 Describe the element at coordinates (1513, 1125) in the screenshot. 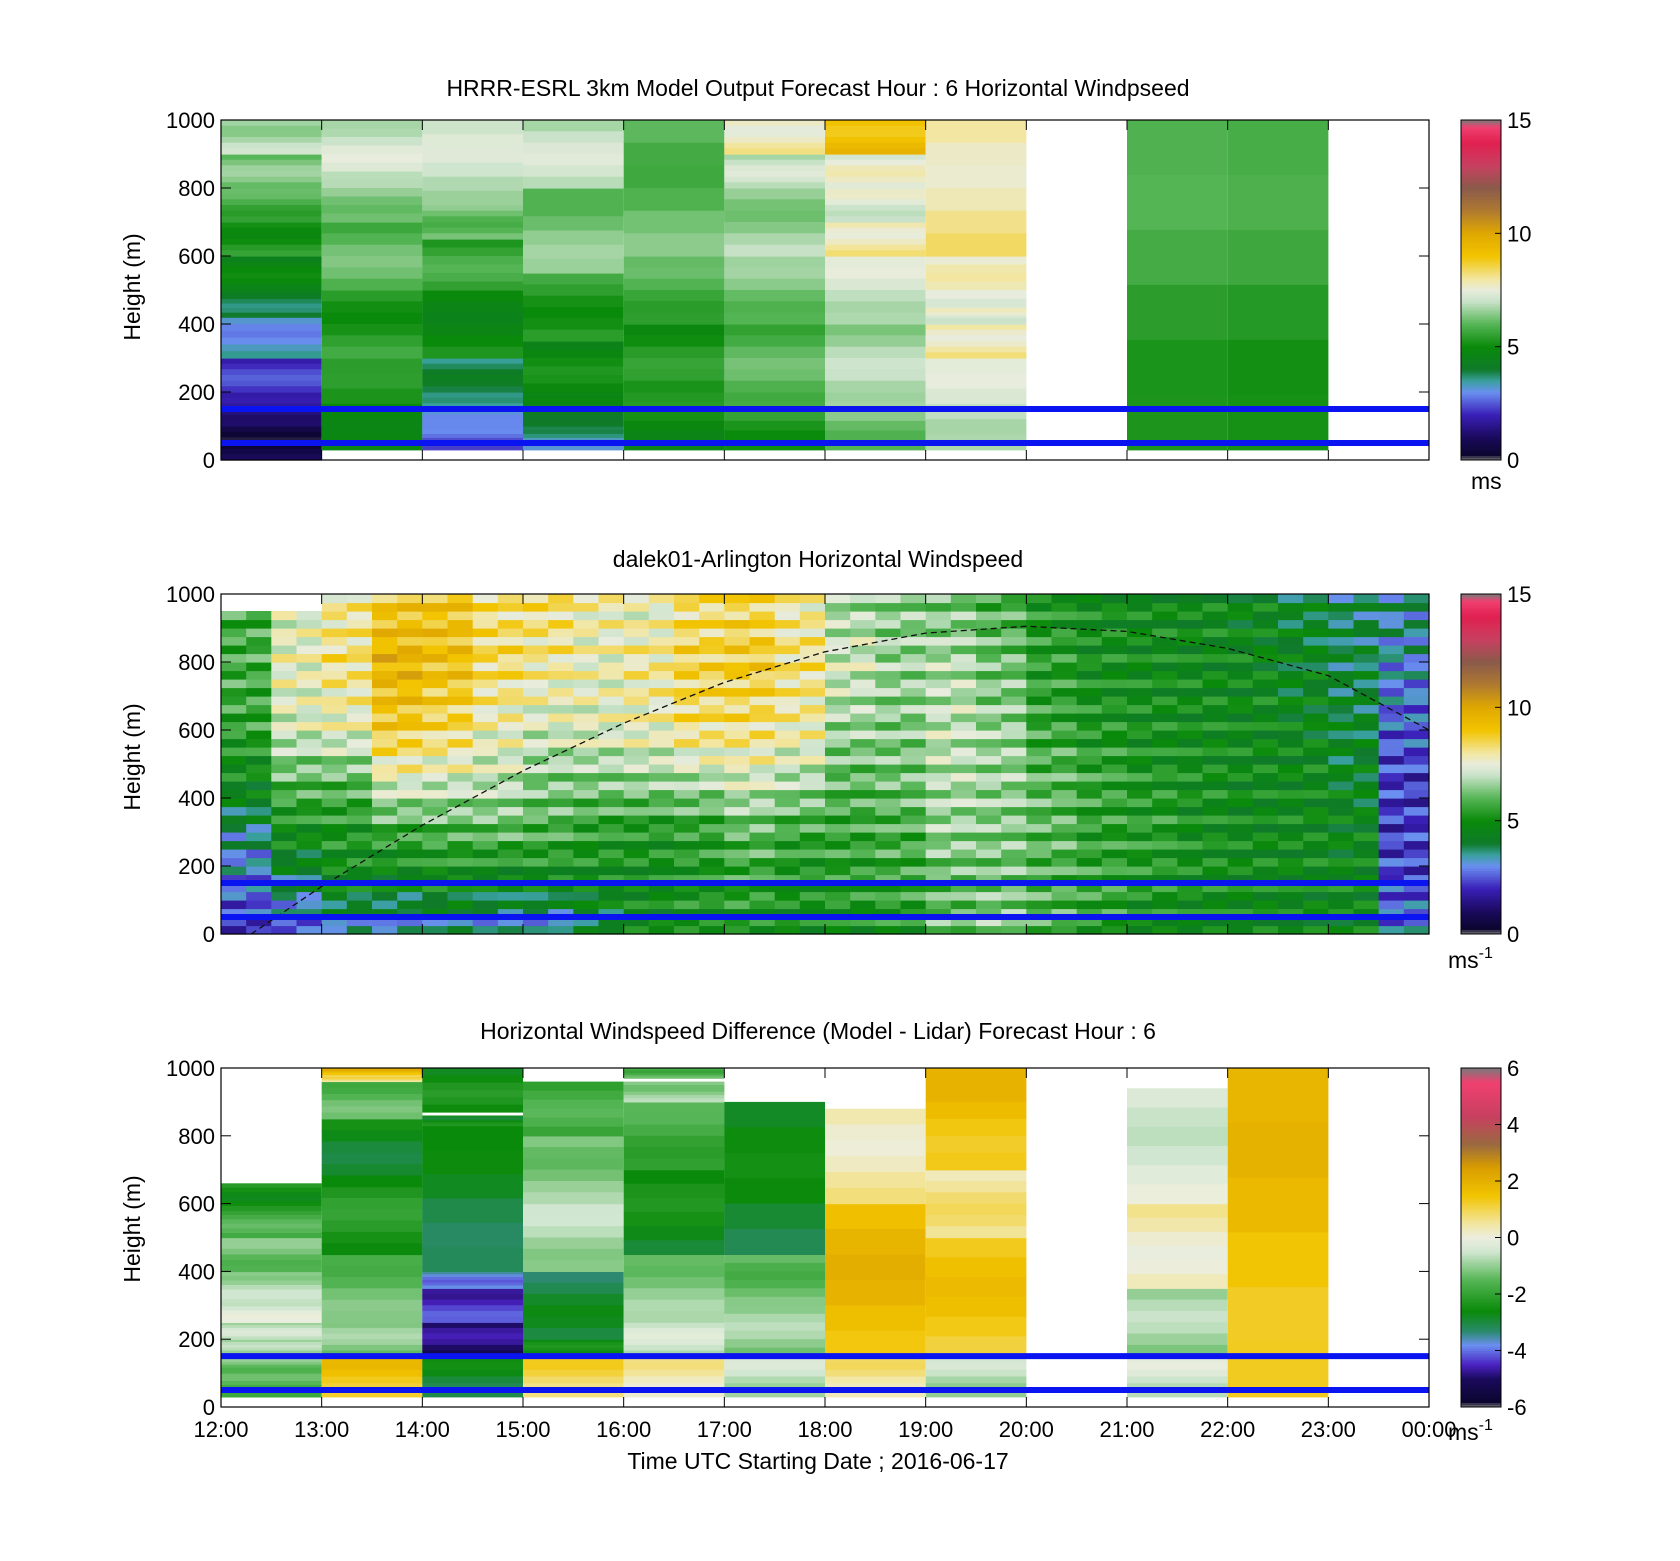

I see `colorbar-tick-label: 4` at that location.